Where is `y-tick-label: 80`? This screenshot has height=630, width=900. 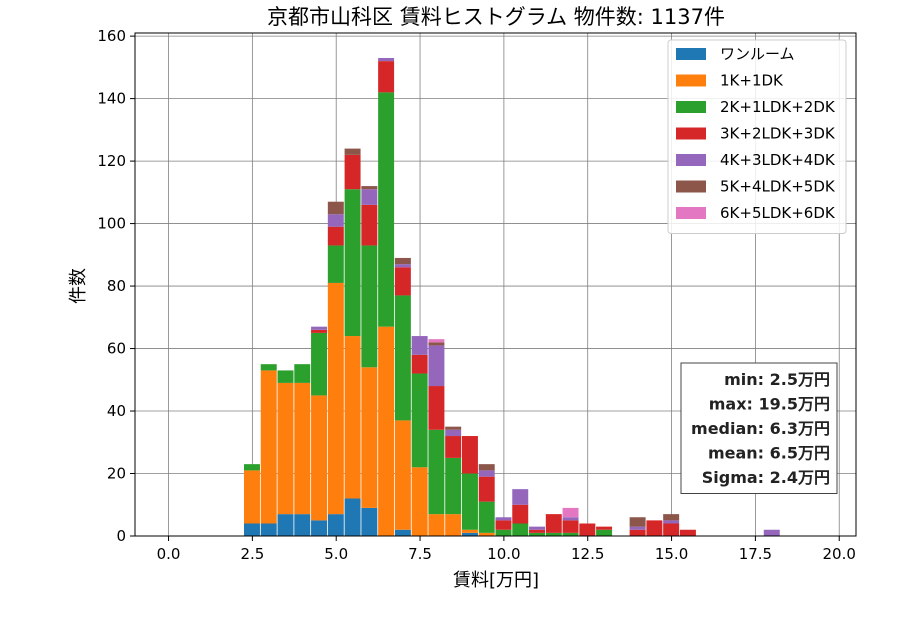
y-tick-label: 80 is located at coordinates (116, 286).